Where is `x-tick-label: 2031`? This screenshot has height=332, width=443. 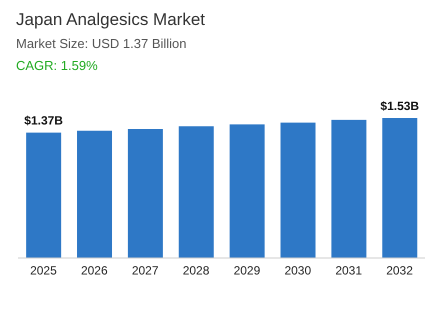 x-tick-label: 2031 is located at coordinates (348, 271).